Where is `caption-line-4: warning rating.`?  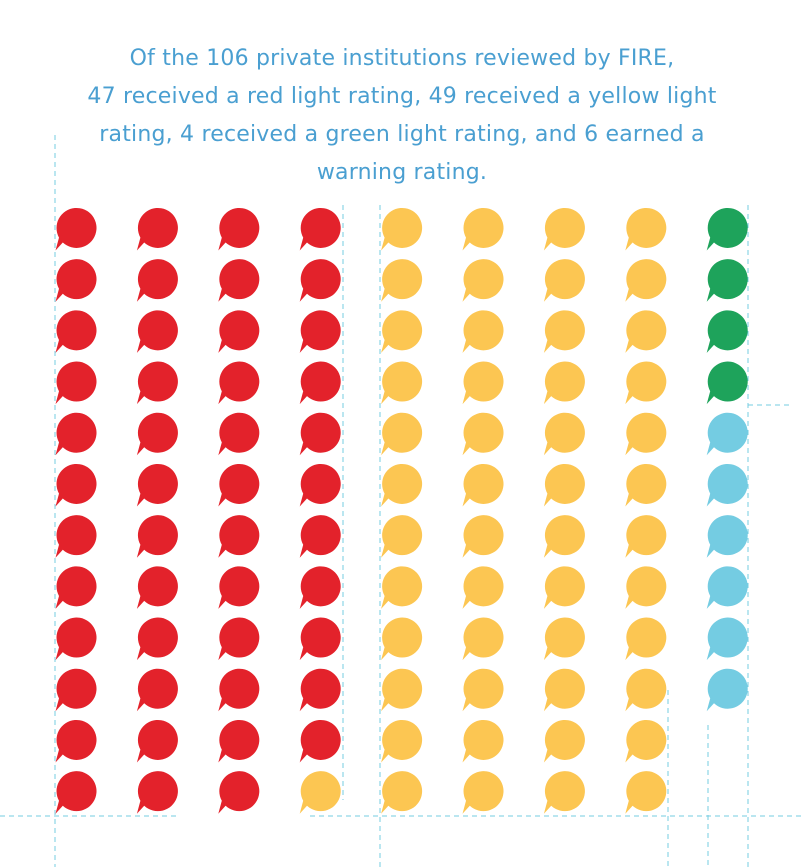 caption-line-4: warning rating. is located at coordinates (402, 172).